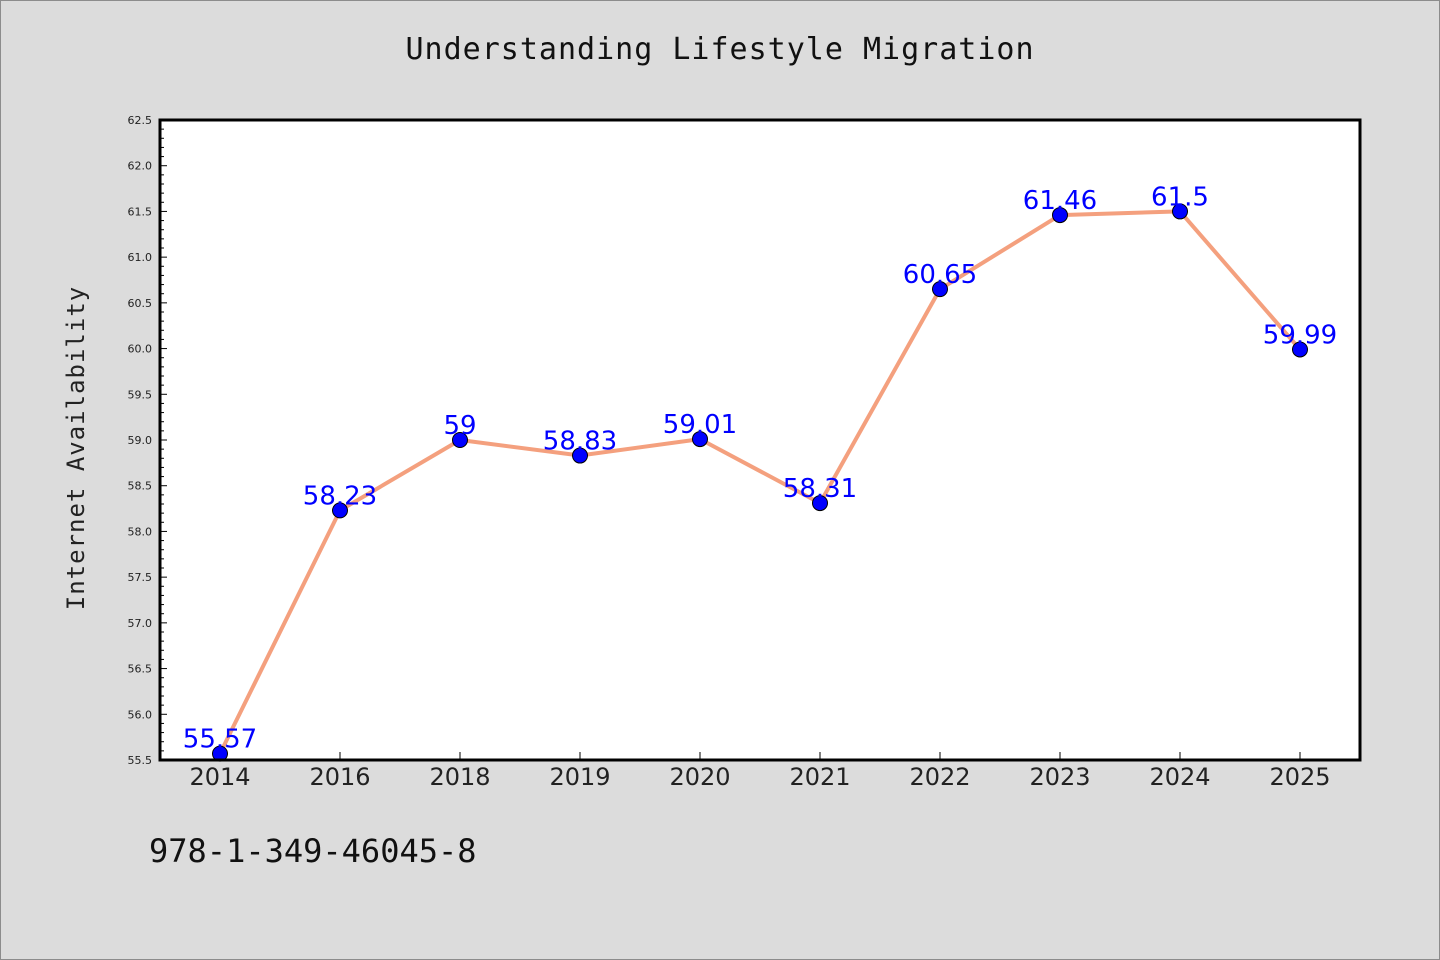 This screenshot has height=960, width=1440. Describe the element at coordinates (940, 275) in the screenshot. I see `data-label: 60.65` at that location.